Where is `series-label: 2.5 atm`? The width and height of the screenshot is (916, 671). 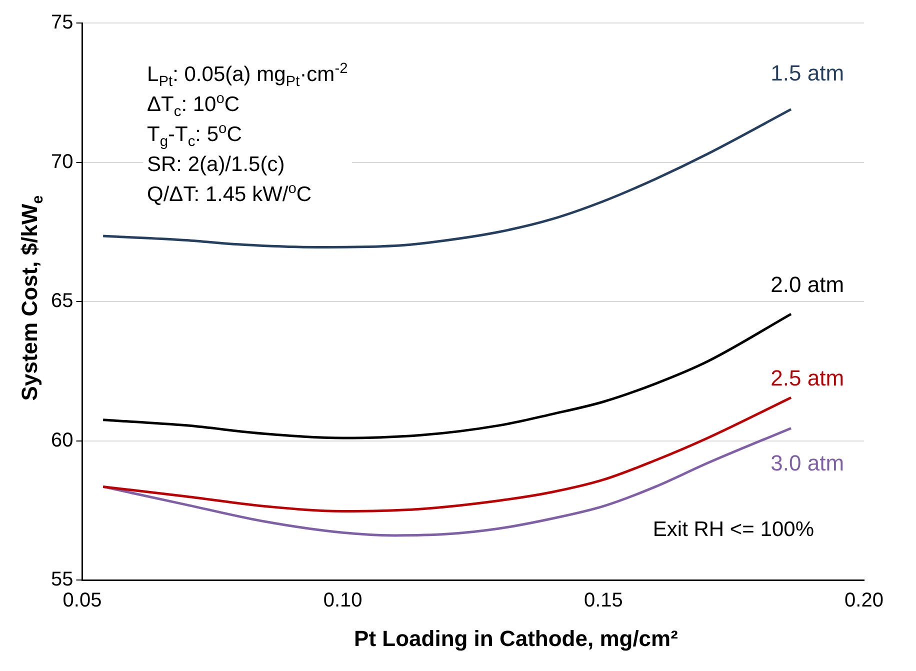 series-label: 2.5 atm is located at coordinates (807, 378).